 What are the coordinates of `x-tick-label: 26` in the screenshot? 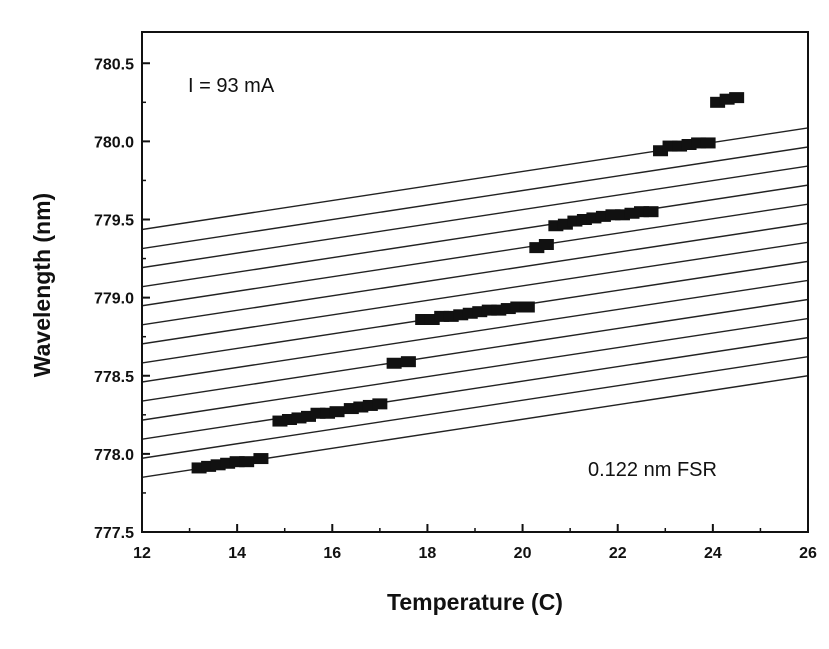 It's located at (808, 553).